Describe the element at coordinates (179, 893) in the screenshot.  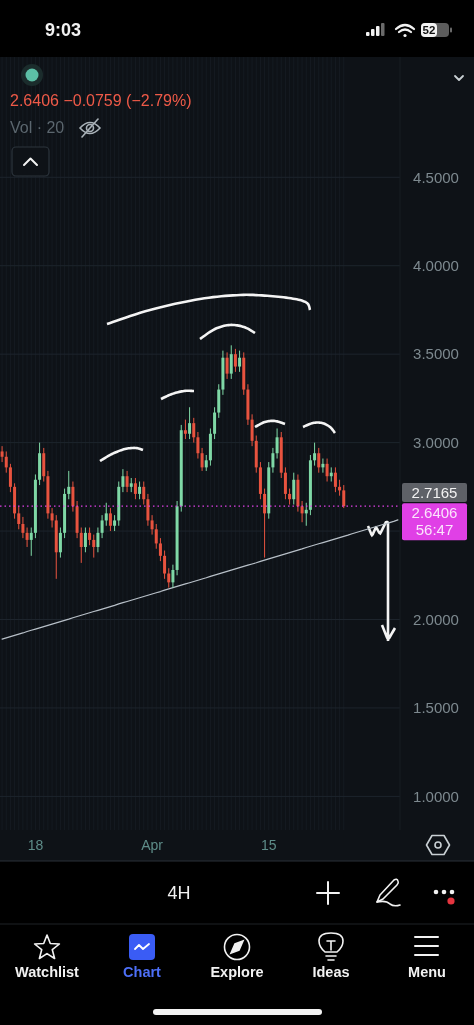
I see `text: 4H` at that location.